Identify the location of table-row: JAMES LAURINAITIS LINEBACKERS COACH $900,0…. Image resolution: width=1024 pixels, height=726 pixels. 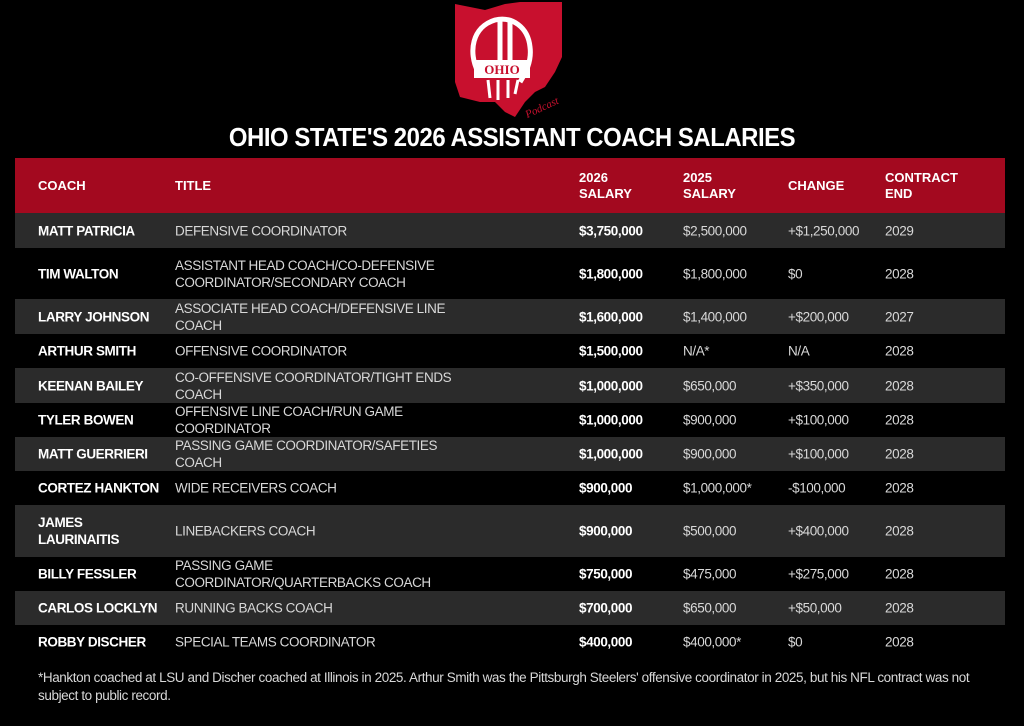
(510, 531).